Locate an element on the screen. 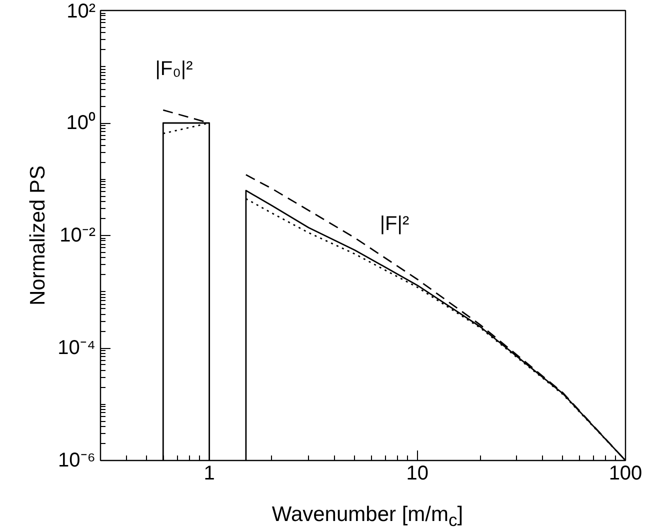 This screenshot has height=531, width=656. x-tick-label: 10 is located at coordinates (417, 473).